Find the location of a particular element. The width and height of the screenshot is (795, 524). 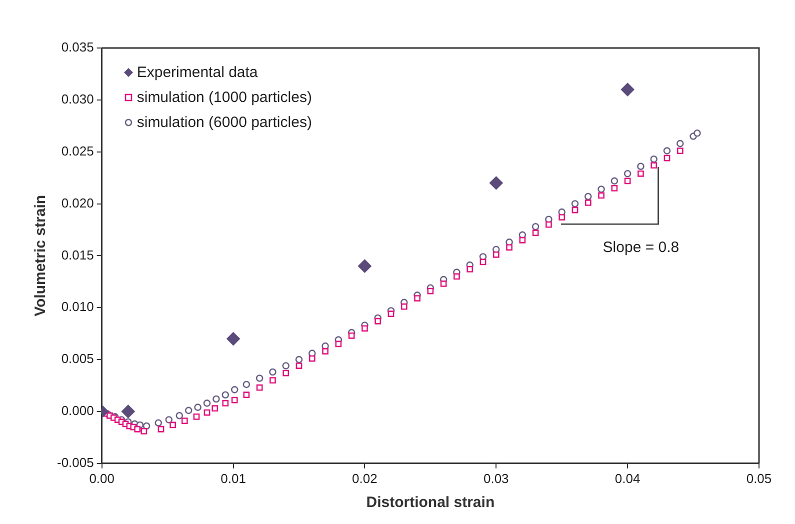

y-tick-label: 0.030 is located at coordinates (77, 99).